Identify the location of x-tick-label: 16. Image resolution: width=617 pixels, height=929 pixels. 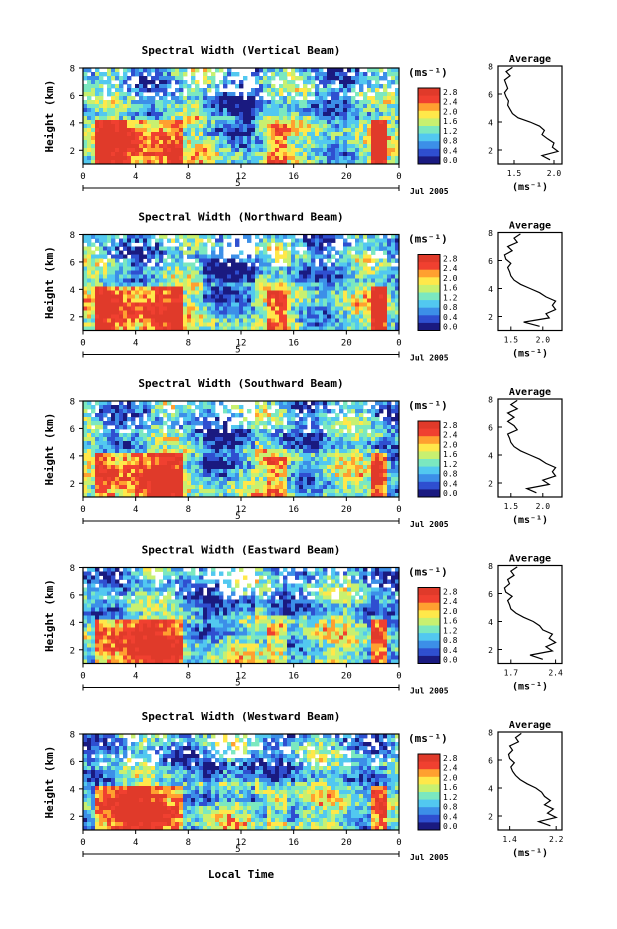
(293, 177).